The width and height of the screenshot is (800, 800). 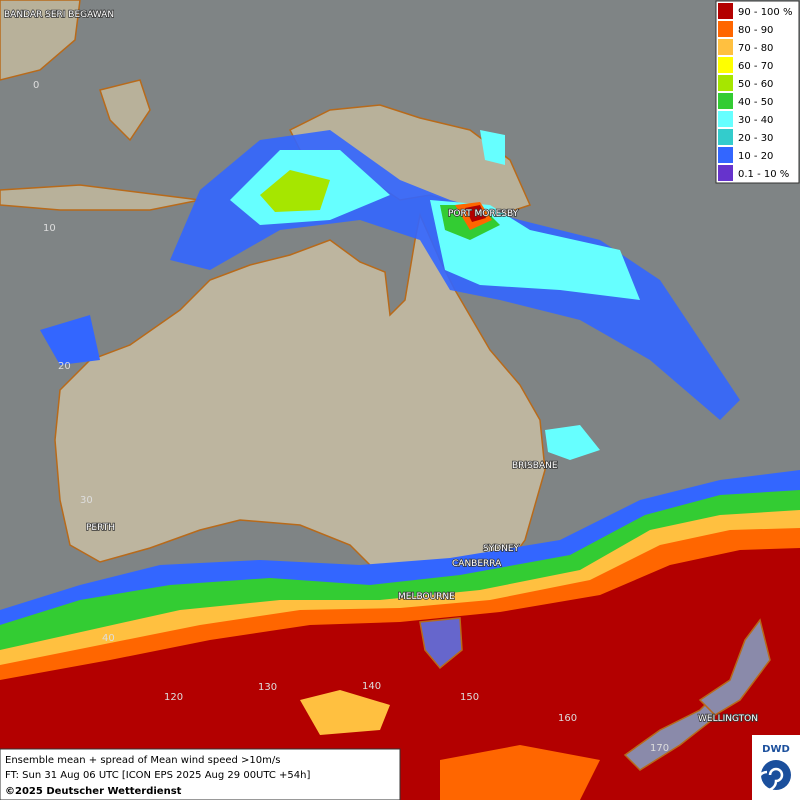 I want to click on city-label: CANBERRA, so click(x=477, y=564).